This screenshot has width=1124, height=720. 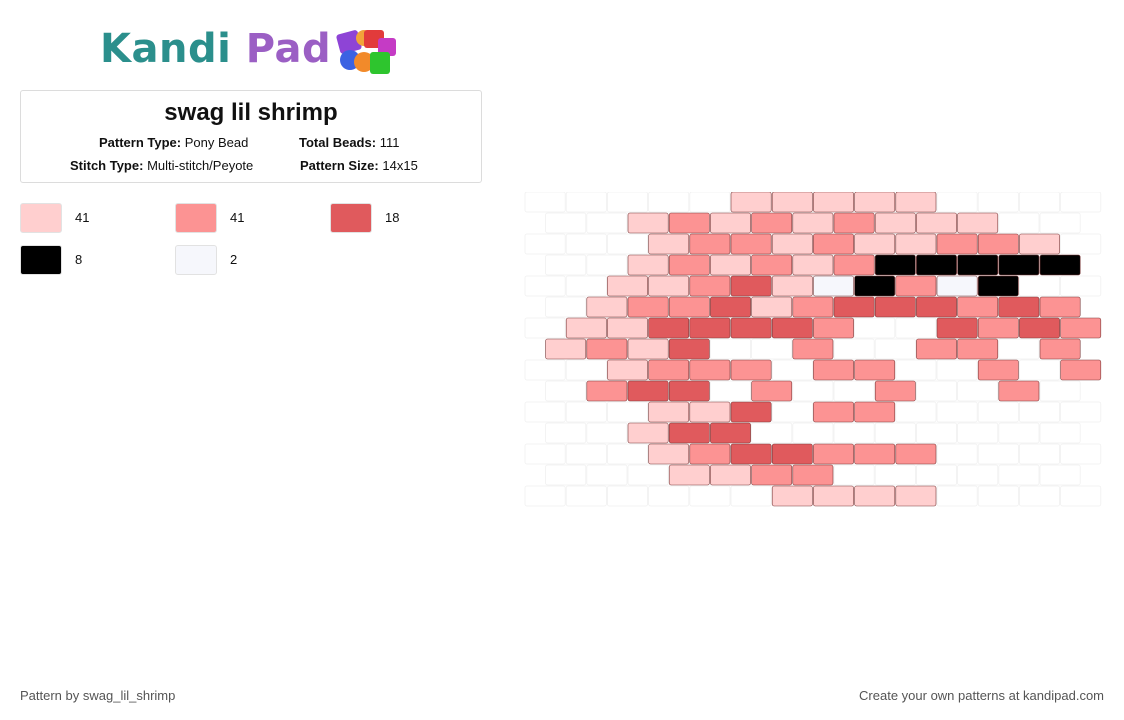 I want to click on kandi-pad-logo: Kandi Pad, so click(x=255, y=52).